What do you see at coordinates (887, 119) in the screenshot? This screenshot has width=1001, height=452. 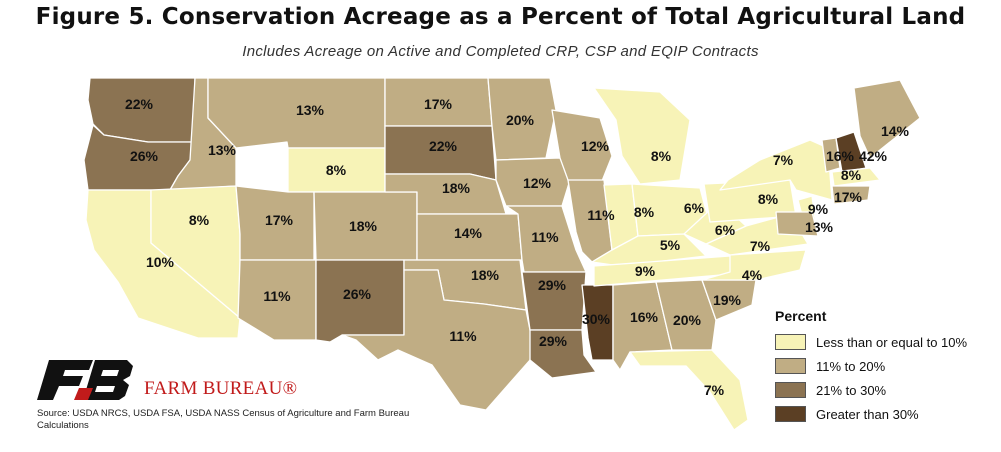 I see `state-me` at bounding box center [887, 119].